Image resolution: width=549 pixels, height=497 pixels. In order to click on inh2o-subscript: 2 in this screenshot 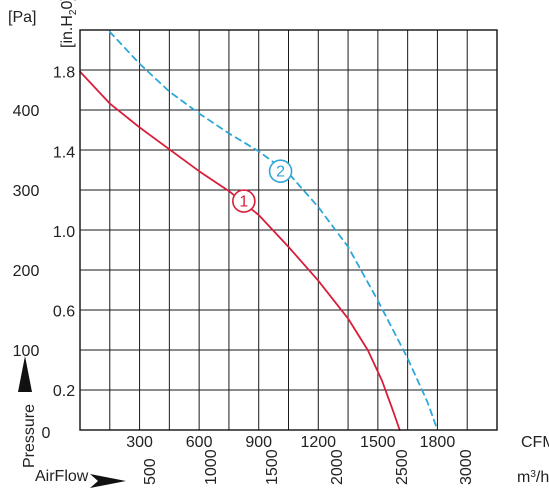, I will do `click(73, 12)`.